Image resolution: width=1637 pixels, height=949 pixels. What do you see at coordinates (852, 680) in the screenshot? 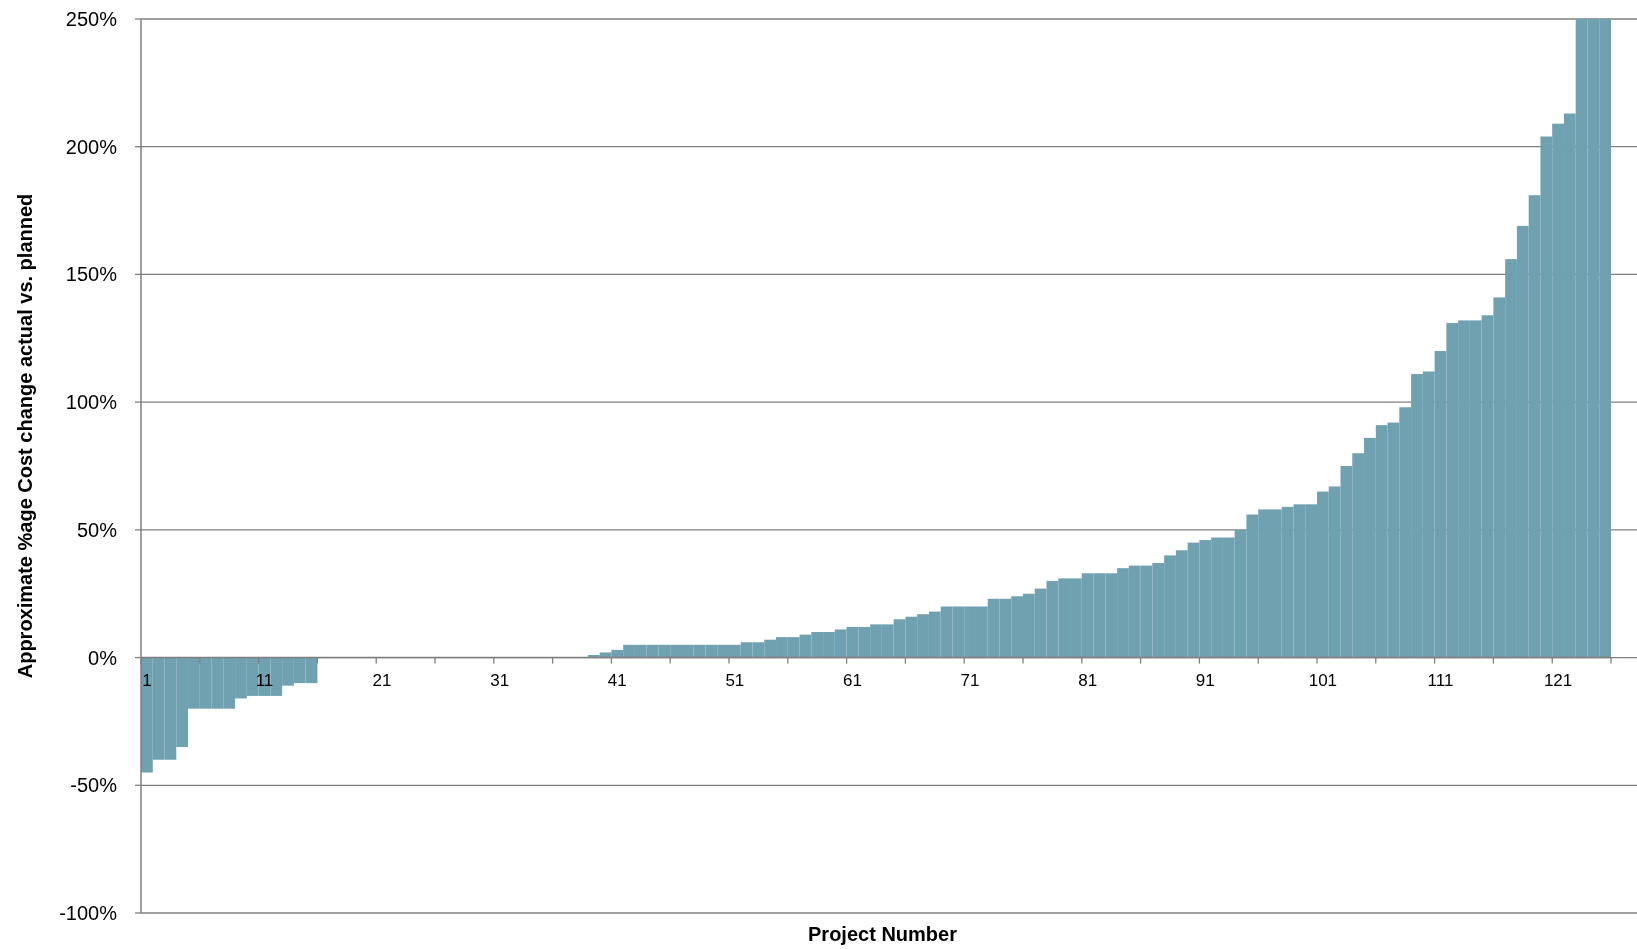
I see `x-tick-label: 61` at bounding box center [852, 680].